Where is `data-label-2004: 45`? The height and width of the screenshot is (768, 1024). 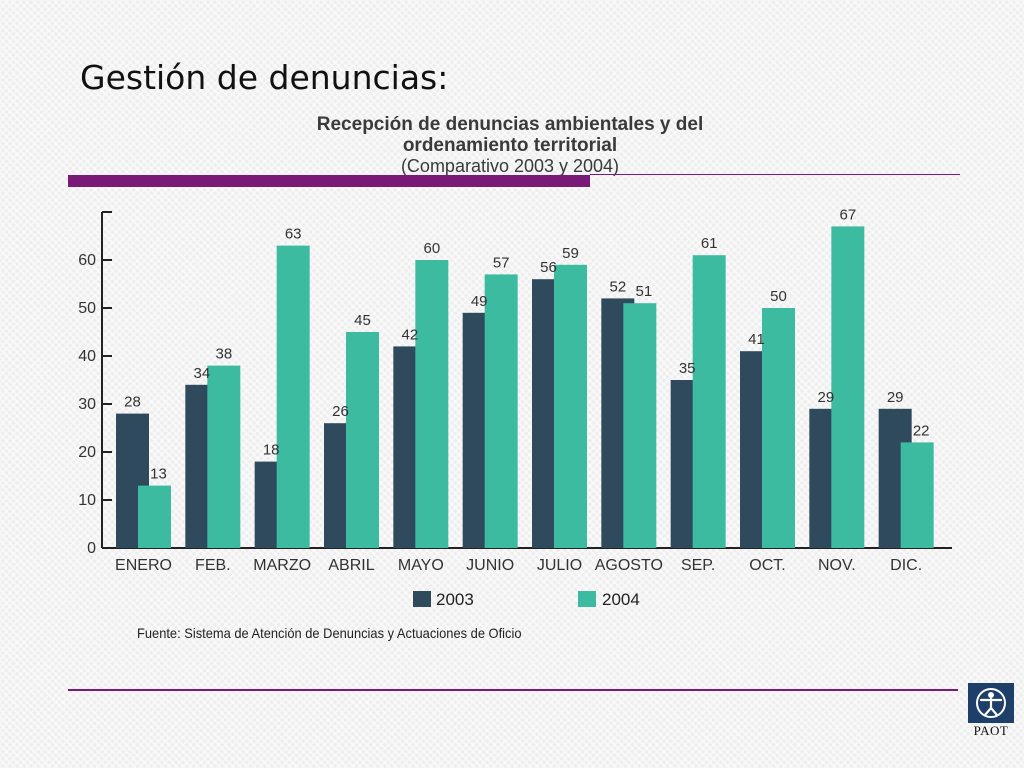
data-label-2004: 45 is located at coordinates (362, 320).